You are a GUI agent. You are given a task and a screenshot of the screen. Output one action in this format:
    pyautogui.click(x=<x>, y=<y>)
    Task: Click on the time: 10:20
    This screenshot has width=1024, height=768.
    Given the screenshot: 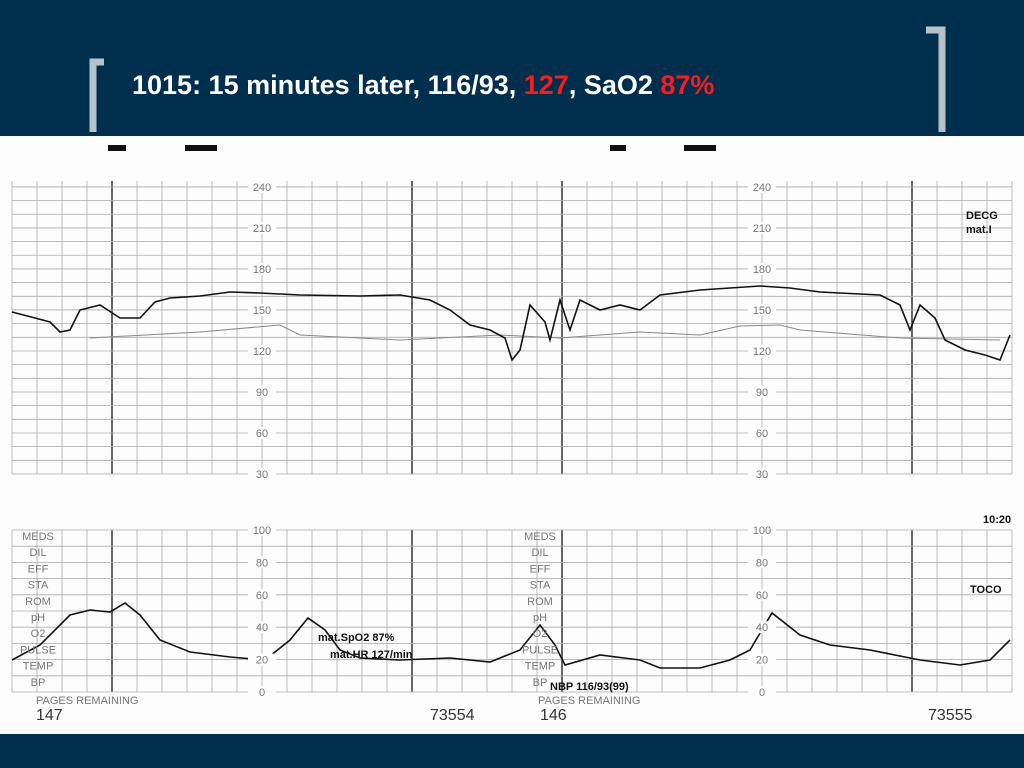 What is the action you would take?
    pyautogui.click(x=997, y=520)
    